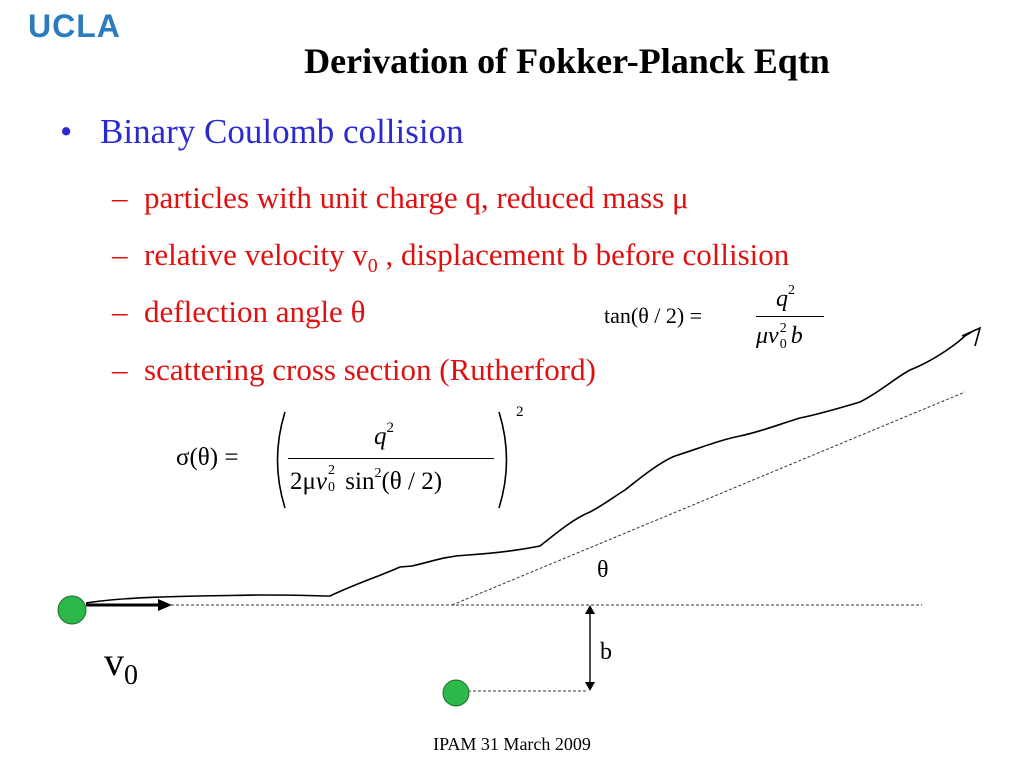  Describe the element at coordinates (256, 254) in the screenshot. I see `subbullet-text-pre: relative velocity v` at that location.